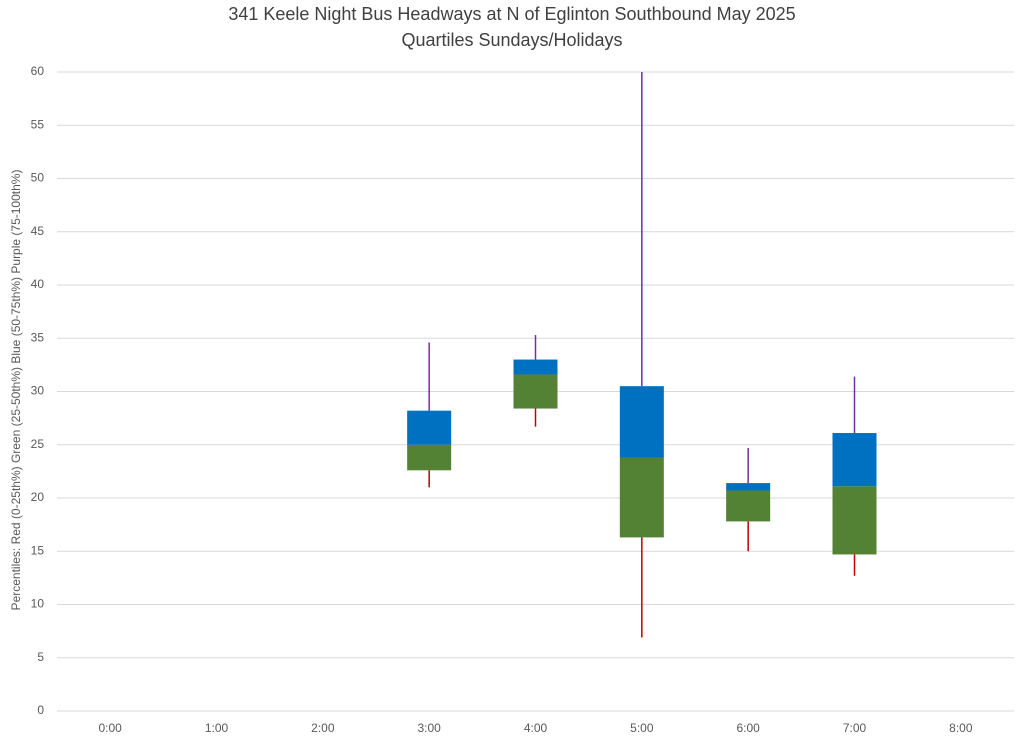 The width and height of the screenshot is (1024, 740). What do you see at coordinates (323, 728) in the screenshot?
I see `x-tick-label: 2:00` at bounding box center [323, 728].